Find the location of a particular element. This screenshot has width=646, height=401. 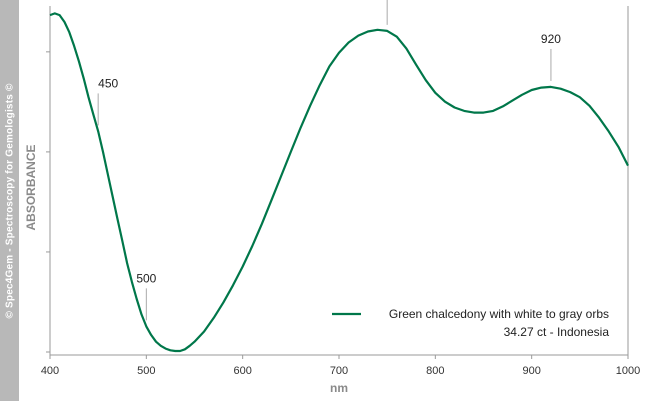

peak-label-450: 450 is located at coordinates (108, 83).